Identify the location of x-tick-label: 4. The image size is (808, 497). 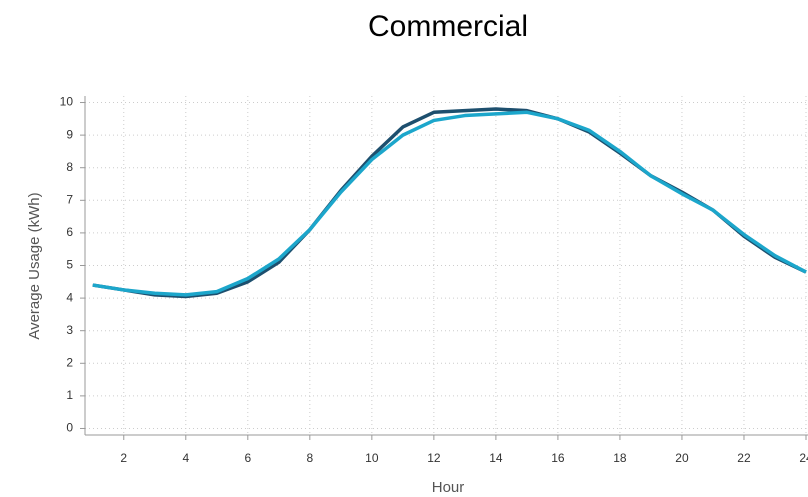
(185, 458).